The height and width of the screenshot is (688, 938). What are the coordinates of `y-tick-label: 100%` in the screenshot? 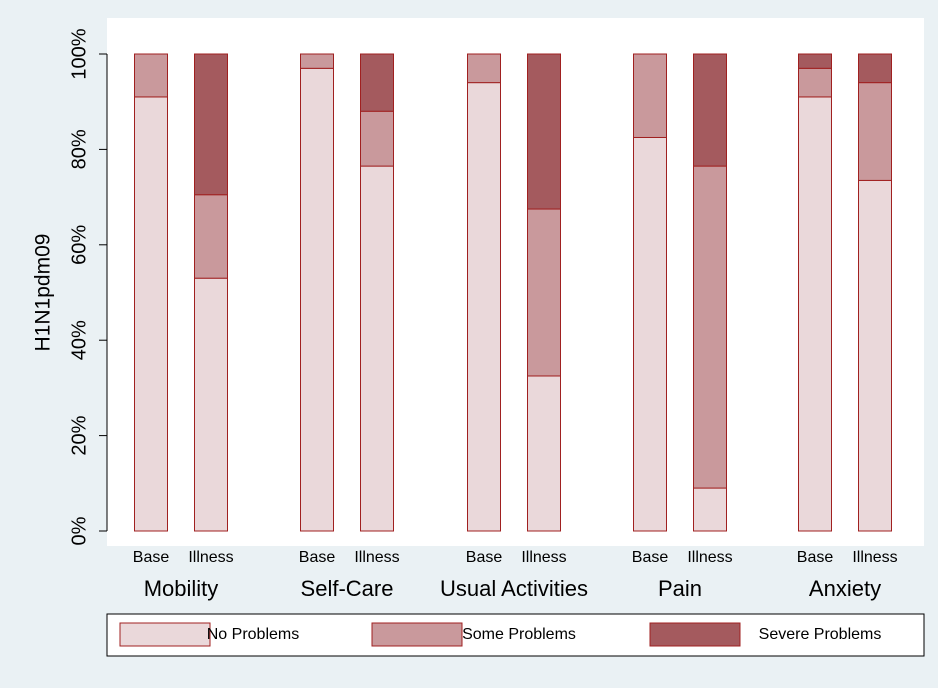 It's located at (79, 53).